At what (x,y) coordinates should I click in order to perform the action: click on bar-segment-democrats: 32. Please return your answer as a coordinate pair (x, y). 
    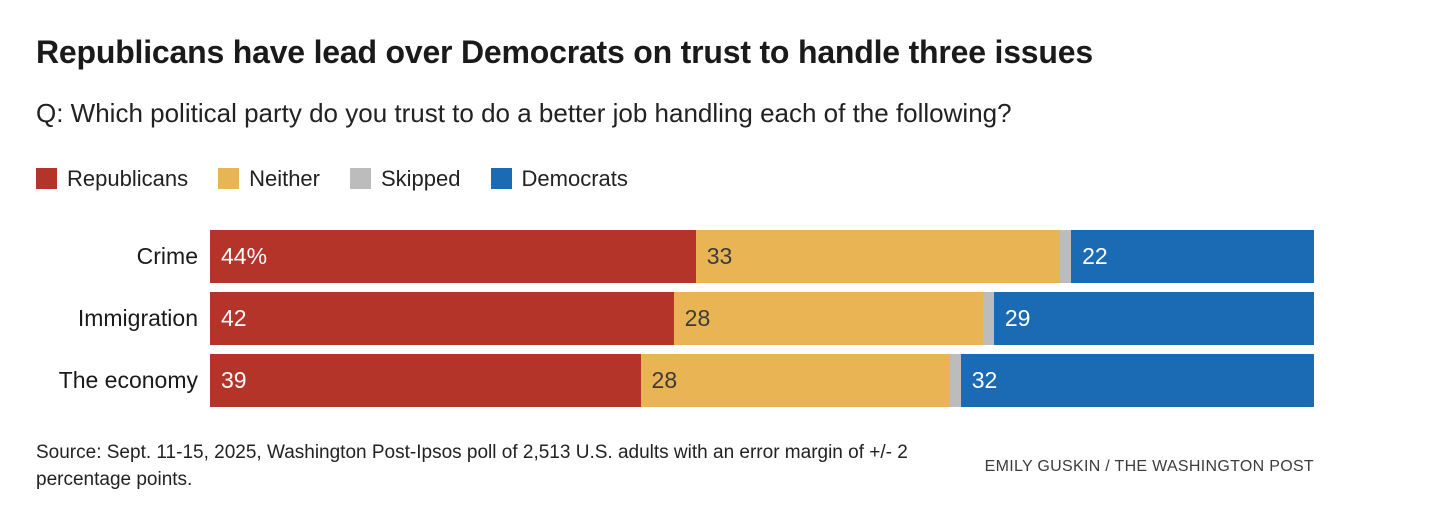
    Looking at the image, I should click on (1137, 380).